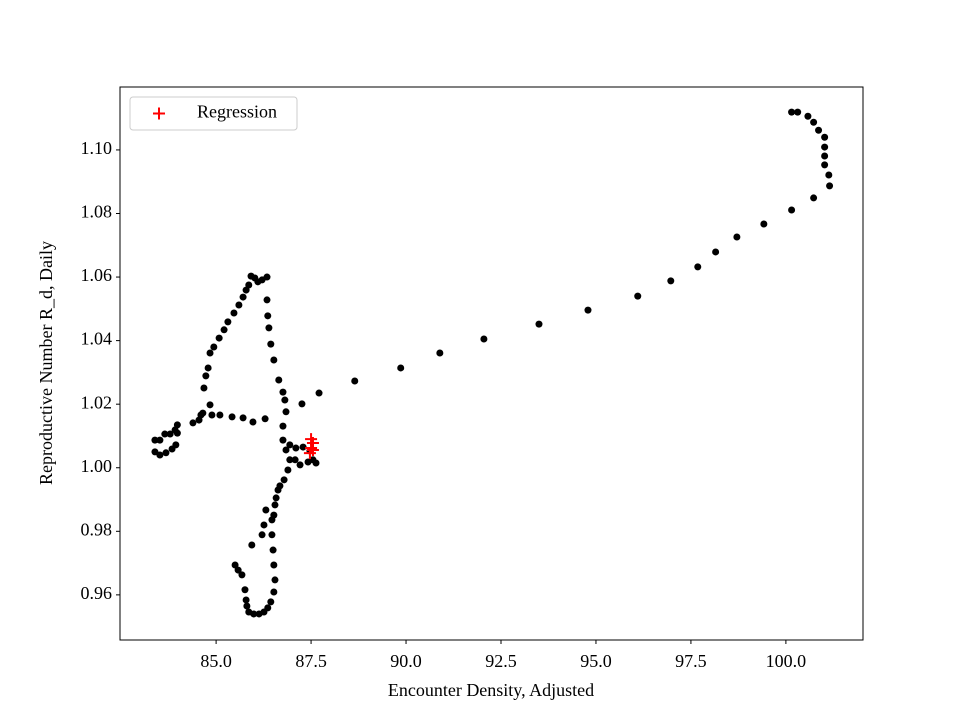 The image size is (960, 725). Describe the element at coordinates (491, 690) in the screenshot. I see `x-axis-label: Encounter Density, Adjusted` at that location.